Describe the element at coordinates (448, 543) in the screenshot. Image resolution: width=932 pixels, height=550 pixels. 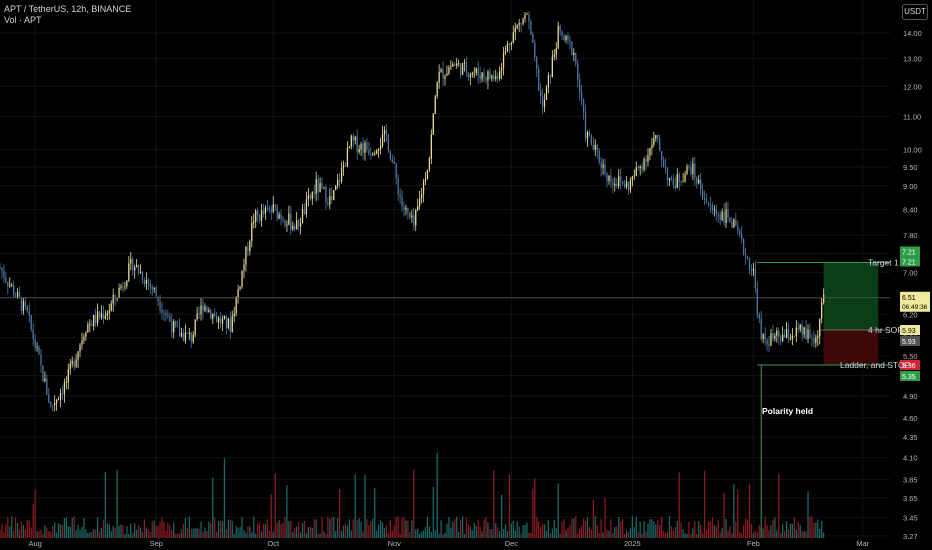
I see `time-axis: Aug Sep Oct Nov Dec 2025 Feb Mar` at that location.